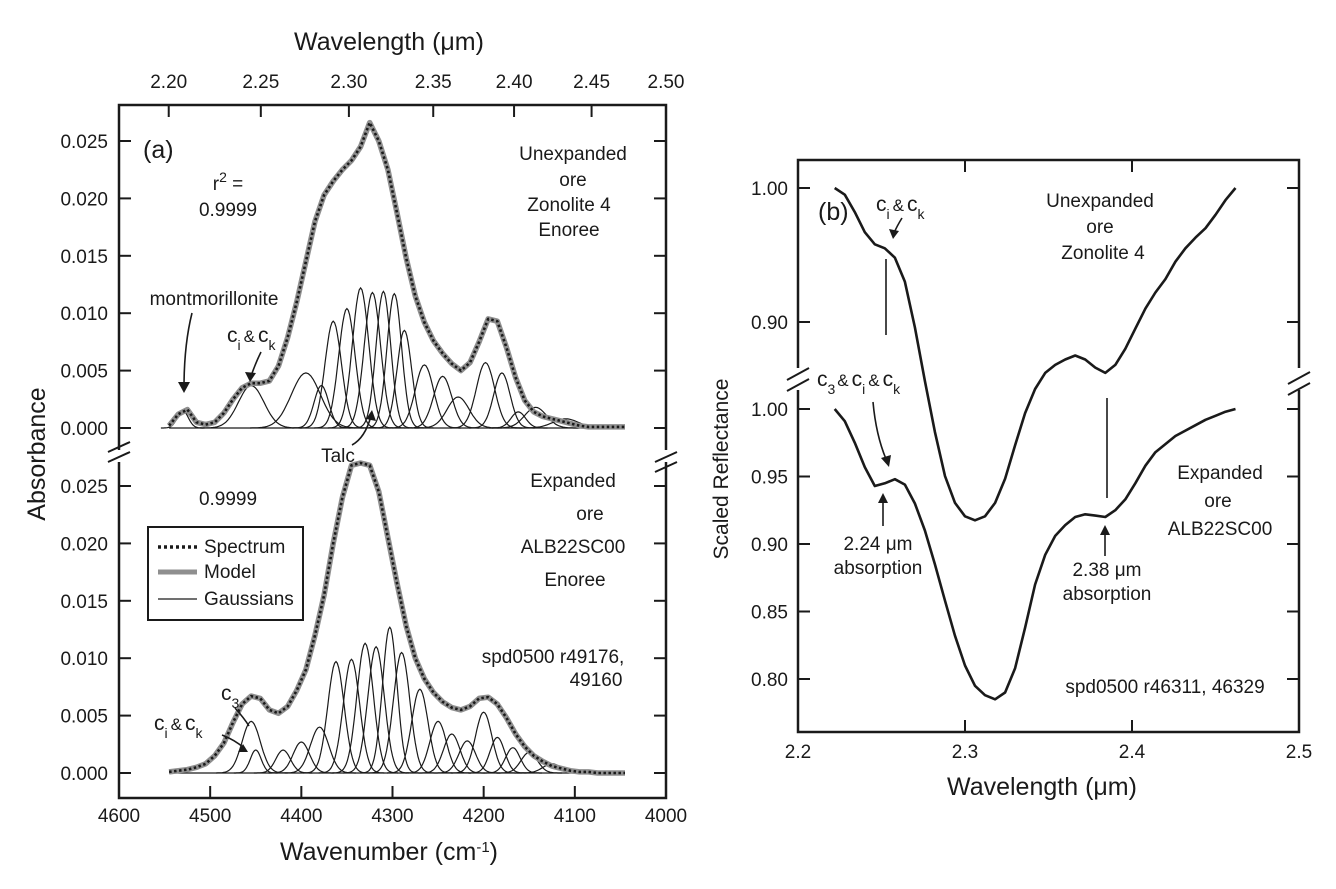 The height and width of the screenshot is (889, 1336). I want to click on upper-label-line4: Enoree, so click(568, 230).